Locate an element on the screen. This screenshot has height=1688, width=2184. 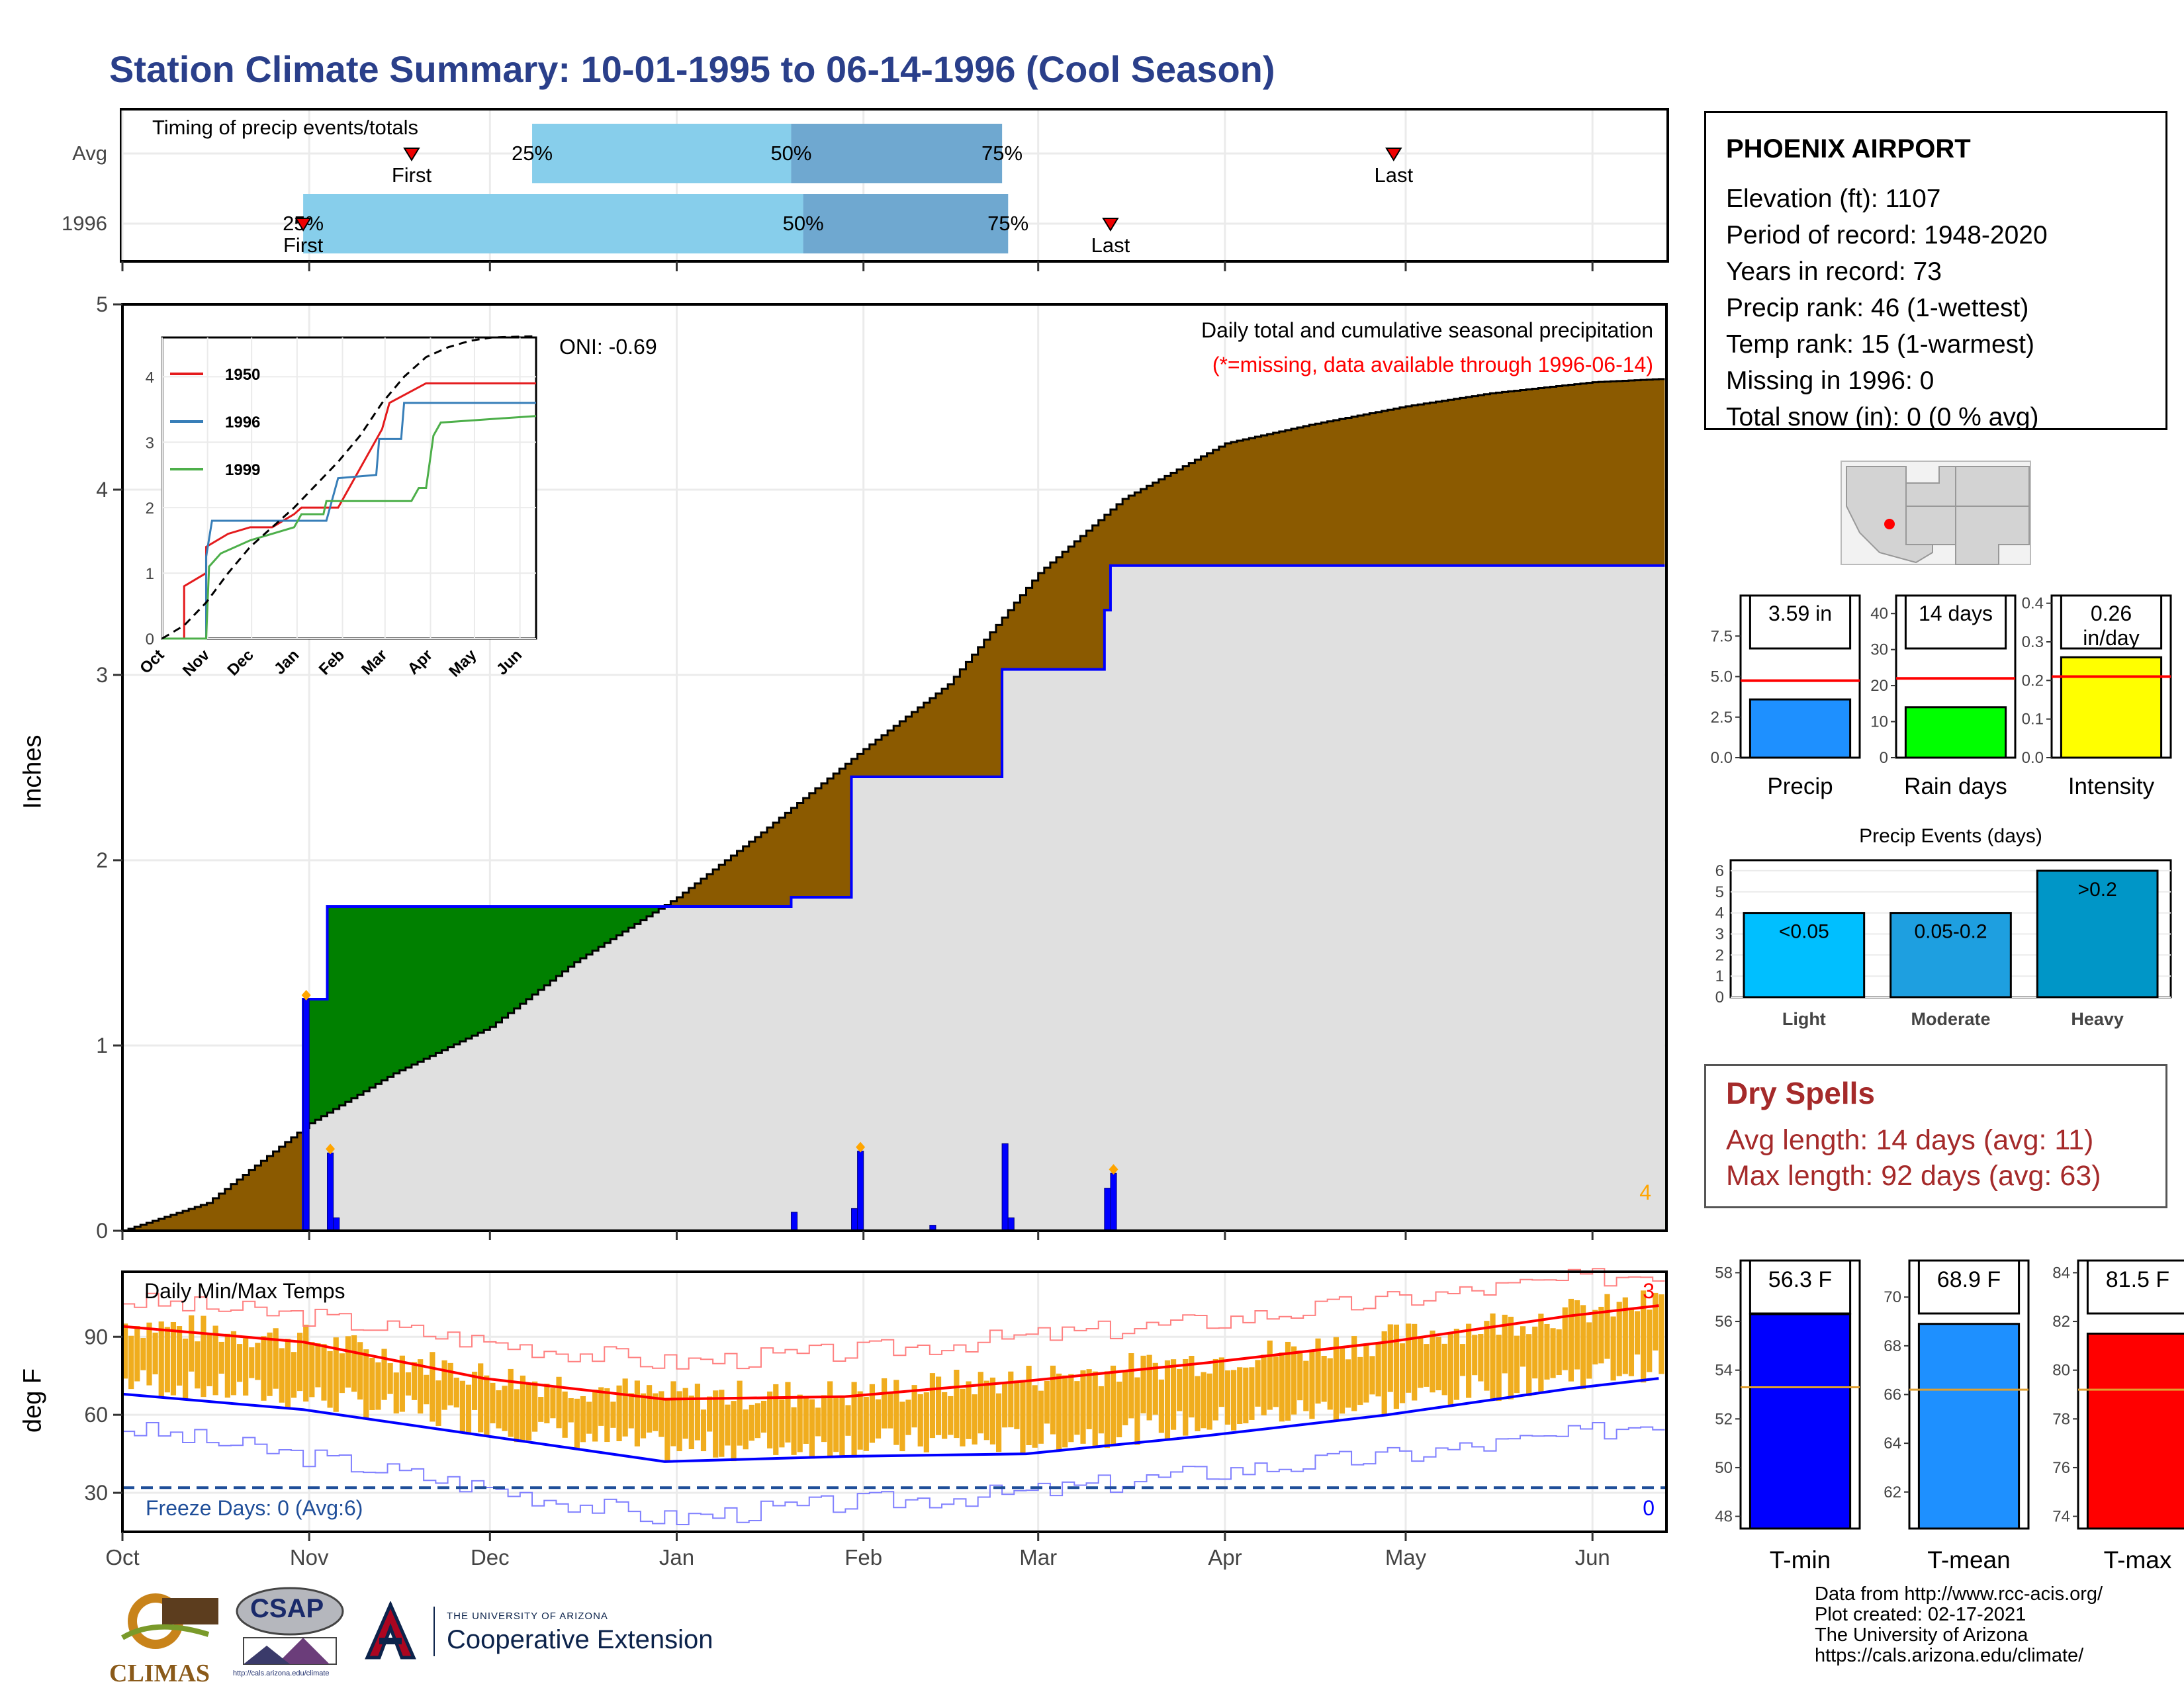
temp-plot-frame is located at coordinates (894, 1401).